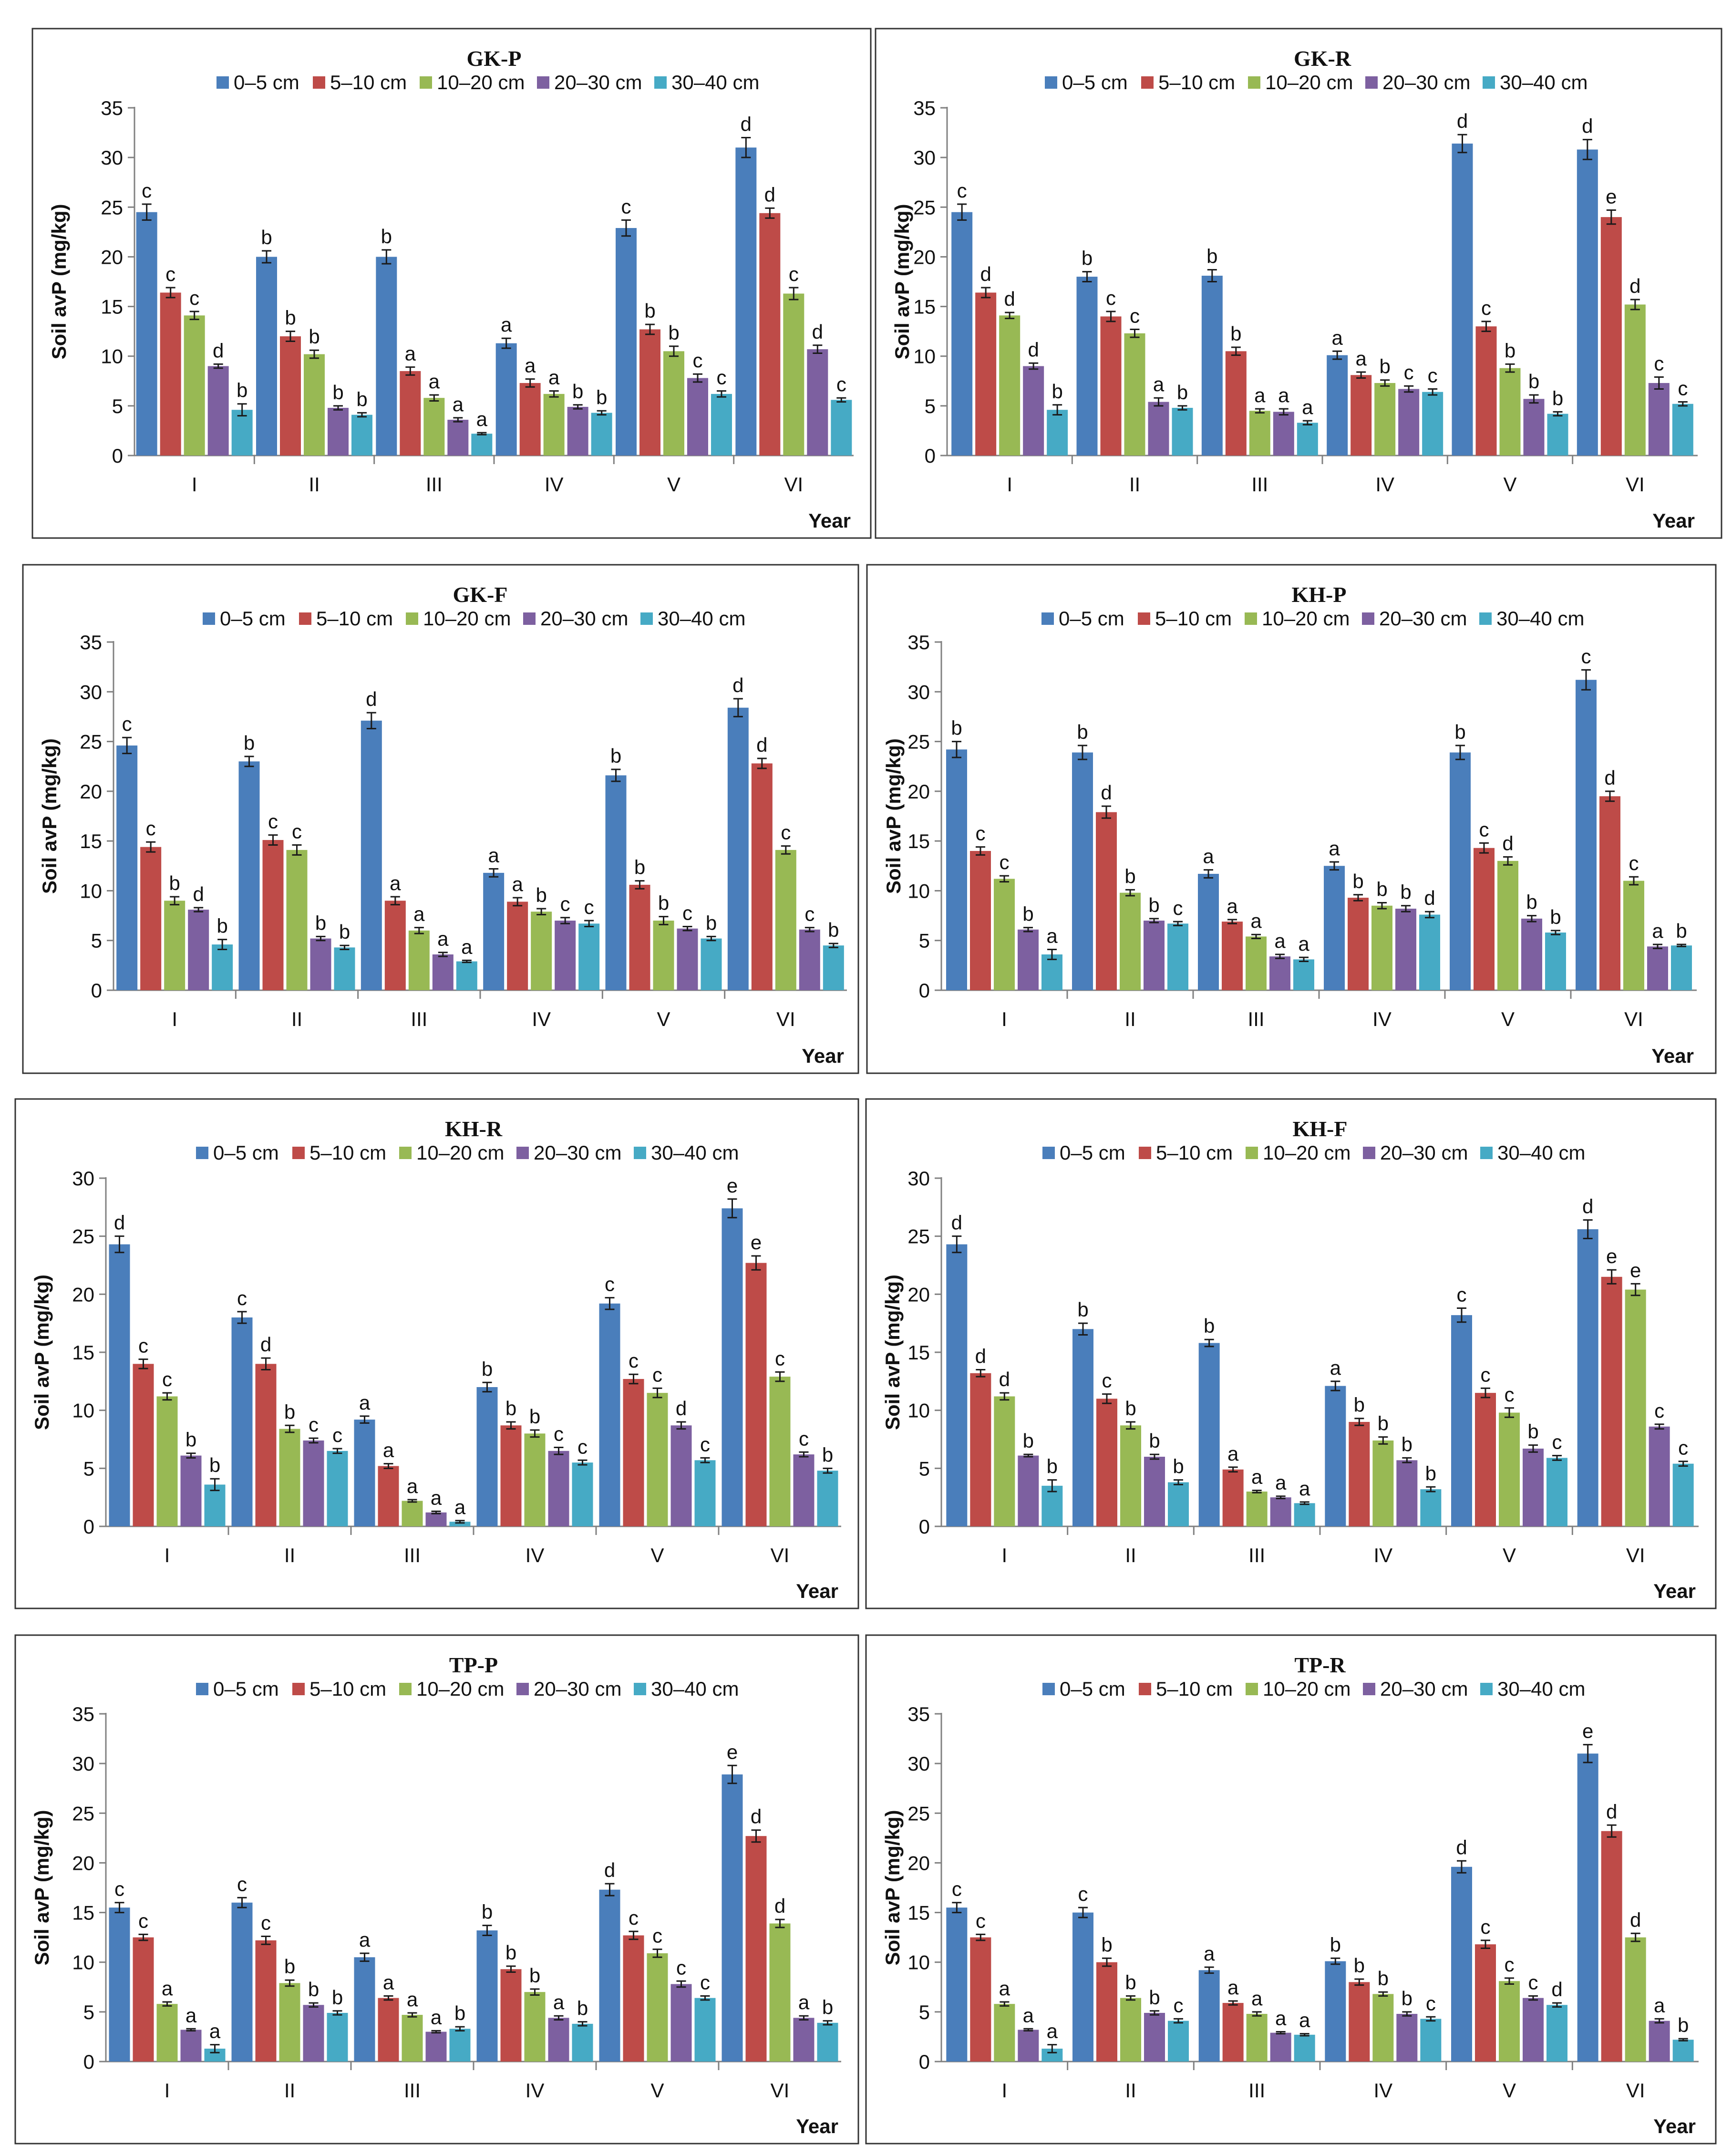 The image size is (1732, 2156). I want to click on legend-label: 30–40 cm, so click(1540, 618).